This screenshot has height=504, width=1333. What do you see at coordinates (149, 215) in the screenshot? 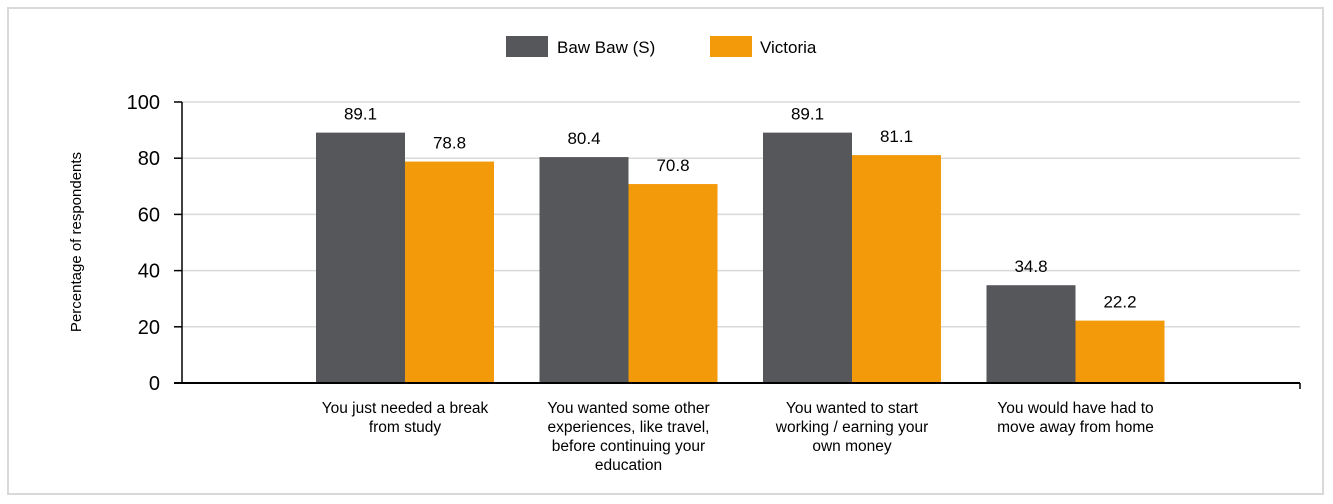
I see `y-tick-label: 60` at bounding box center [149, 215].